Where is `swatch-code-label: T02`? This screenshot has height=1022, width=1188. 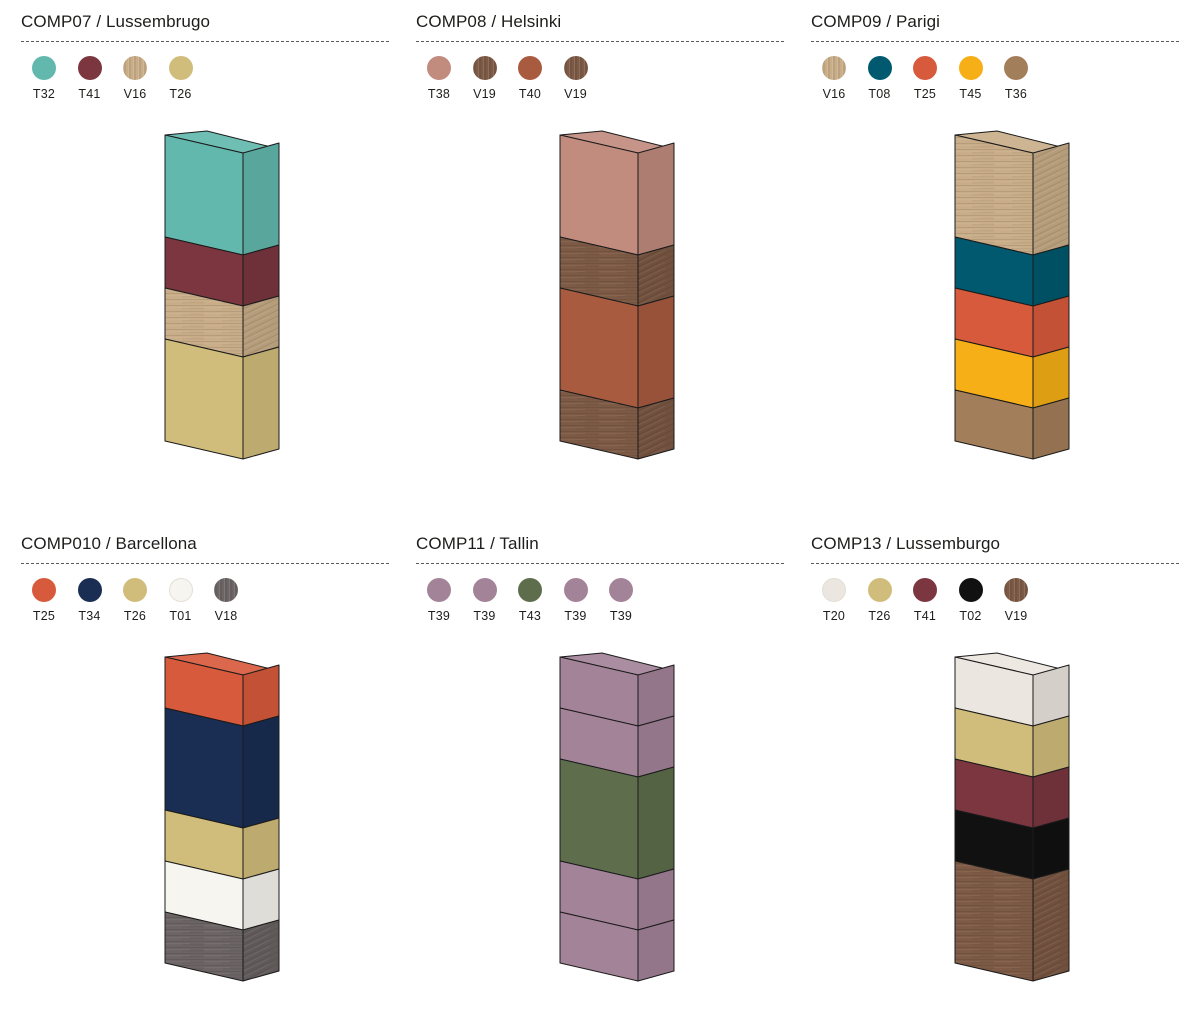
swatch-code-label: T02 is located at coordinates (970, 616).